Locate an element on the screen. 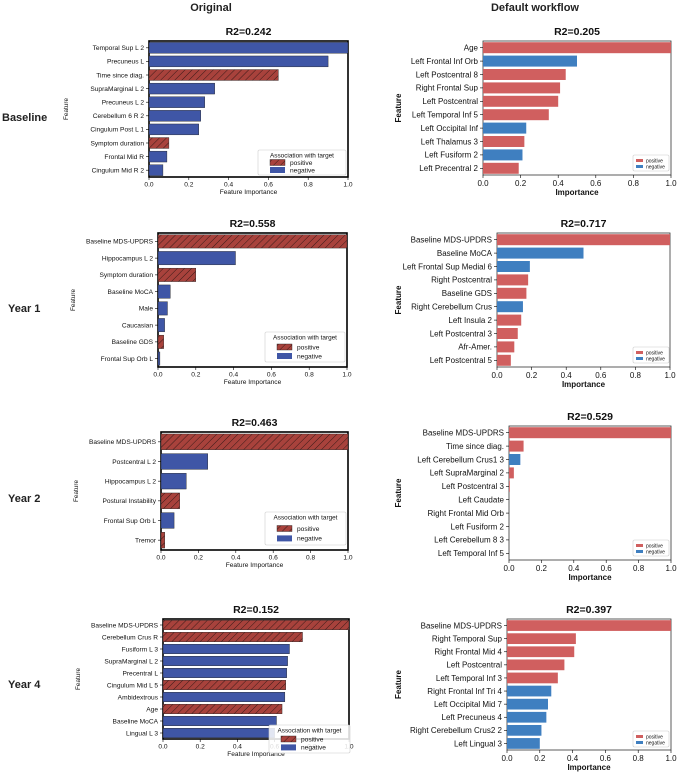 The height and width of the screenshot is (774, 682). y-tick-label: Hippocampus L 2 is located at coordinates (130, 481).